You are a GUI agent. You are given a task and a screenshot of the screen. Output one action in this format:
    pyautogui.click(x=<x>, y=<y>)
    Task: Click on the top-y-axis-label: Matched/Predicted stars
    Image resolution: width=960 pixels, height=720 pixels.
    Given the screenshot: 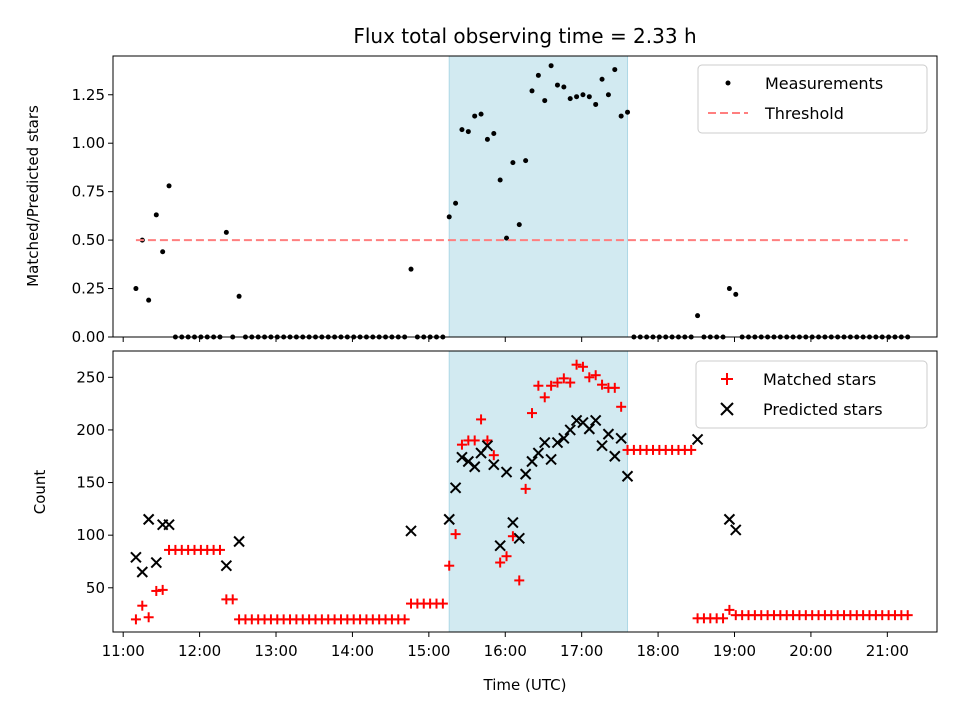 What is the action you would take?
    pyautogui.click(x=33, y=196)
    